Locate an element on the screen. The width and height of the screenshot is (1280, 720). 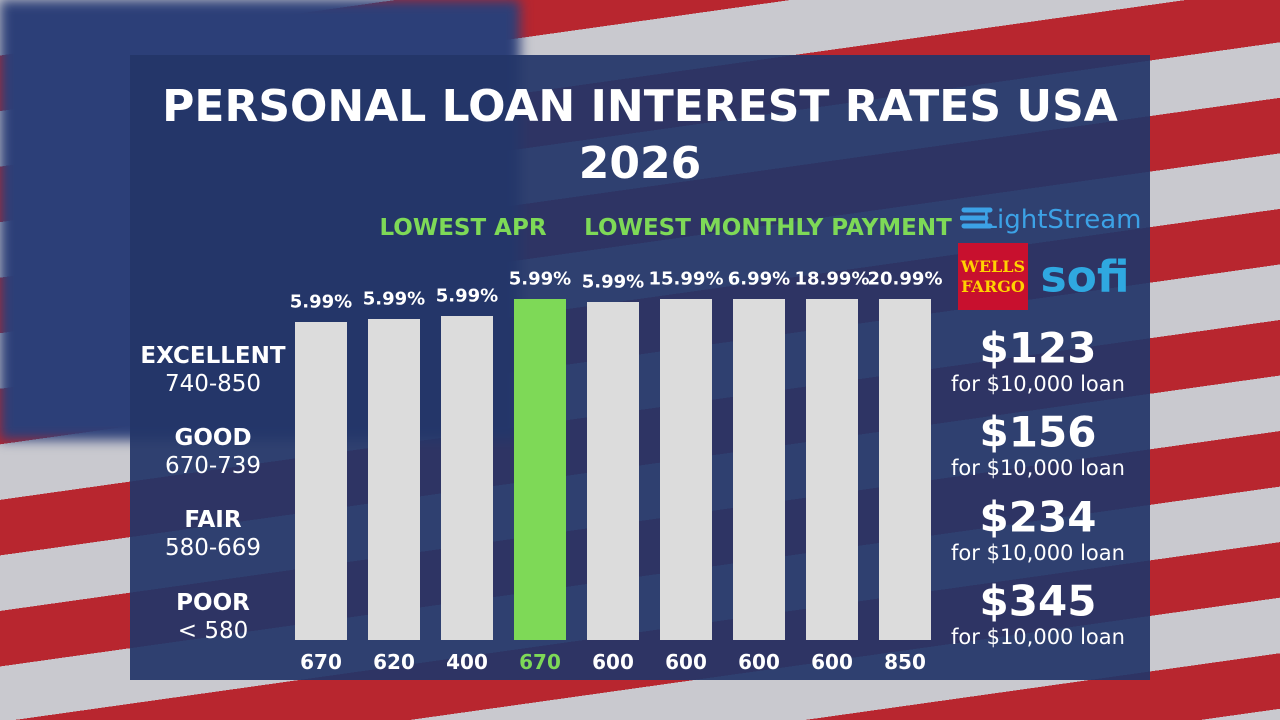
payment-amount: $345 is located at coordinates (1038, 601).